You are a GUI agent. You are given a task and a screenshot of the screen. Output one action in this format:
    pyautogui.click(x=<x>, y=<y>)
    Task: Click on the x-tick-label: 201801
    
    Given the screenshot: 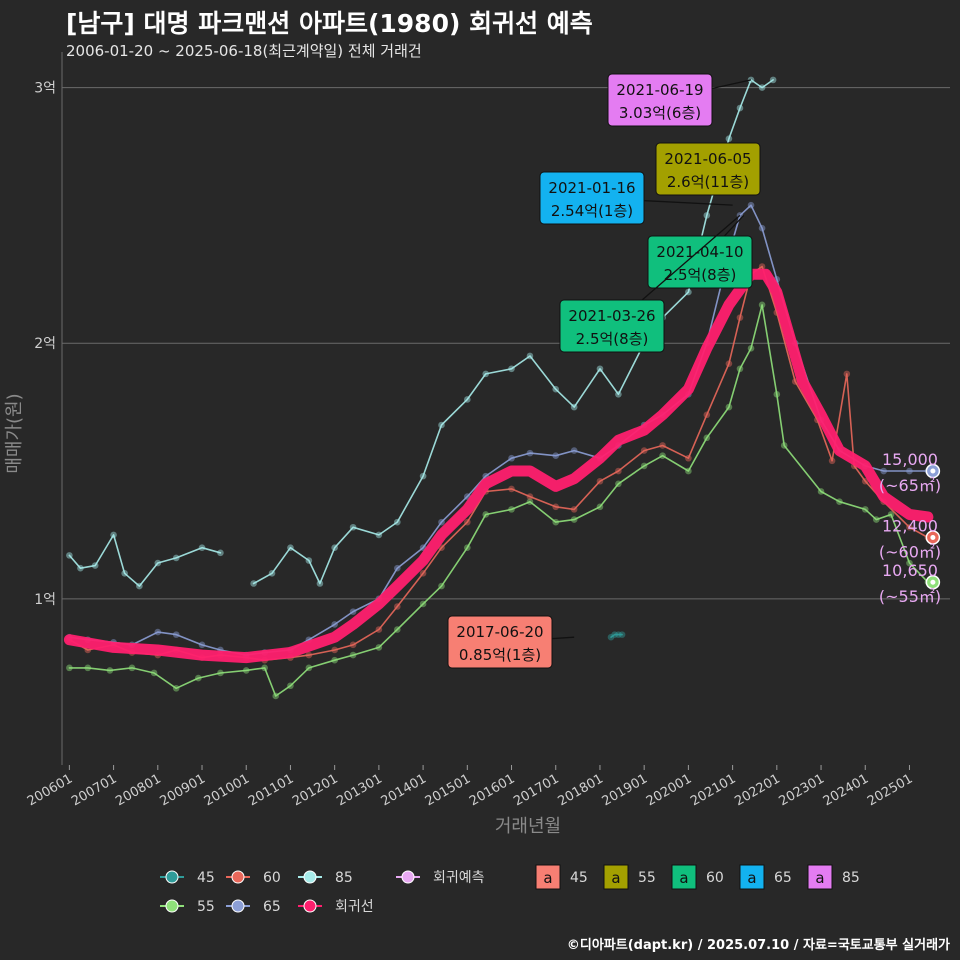 What is the action you would take?
    pyautogui.click(x=580, y=790)
    